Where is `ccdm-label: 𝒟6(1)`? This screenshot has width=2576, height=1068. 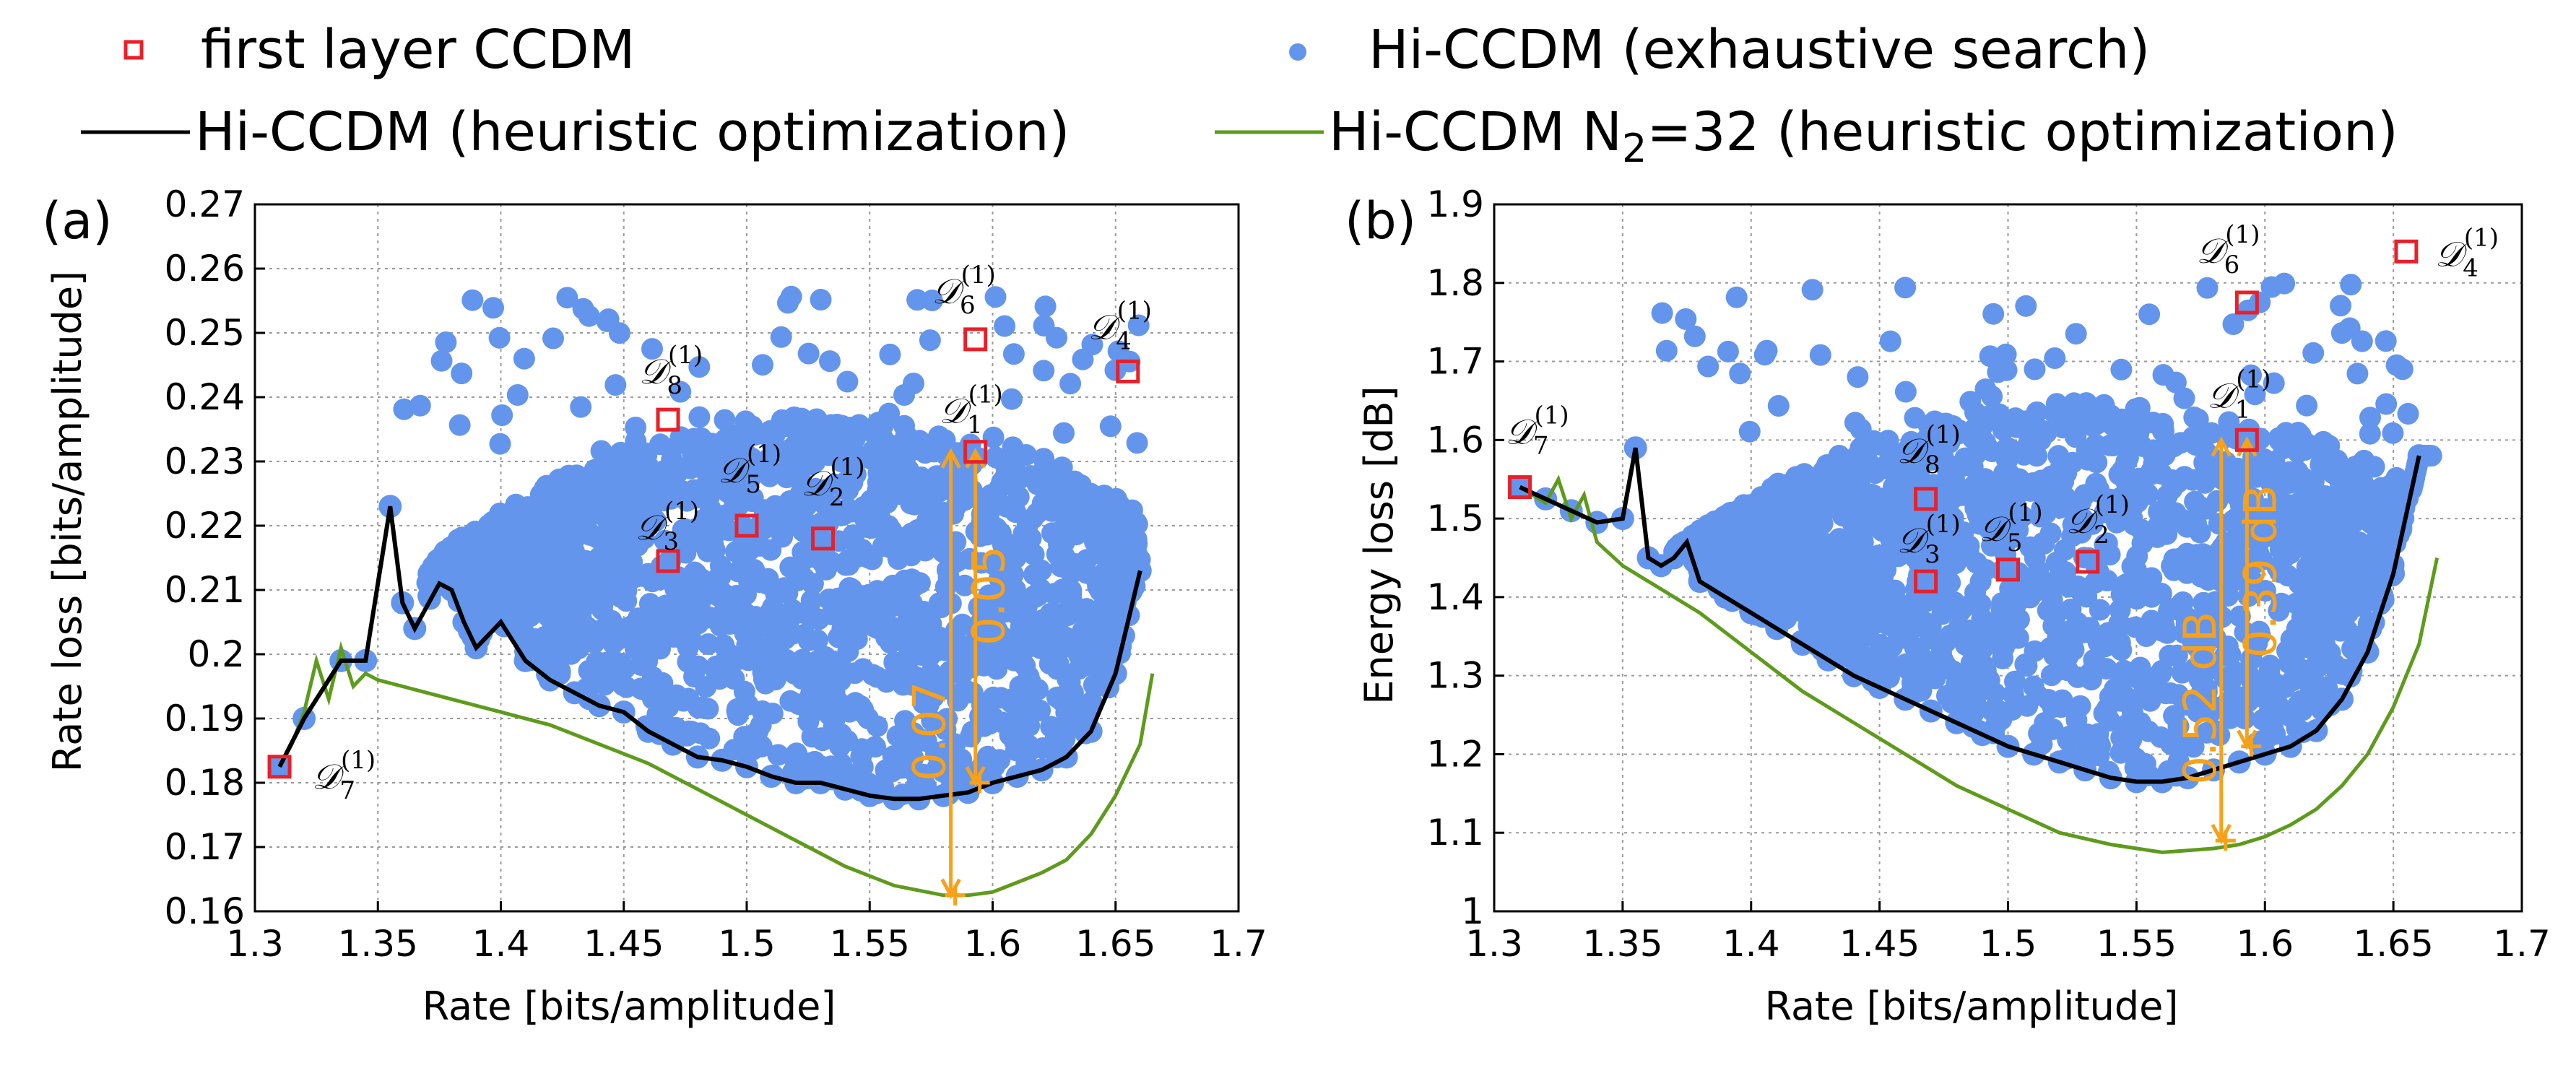
ccdm-label: 𝒟6(1) is located at coordinates (964, 291).